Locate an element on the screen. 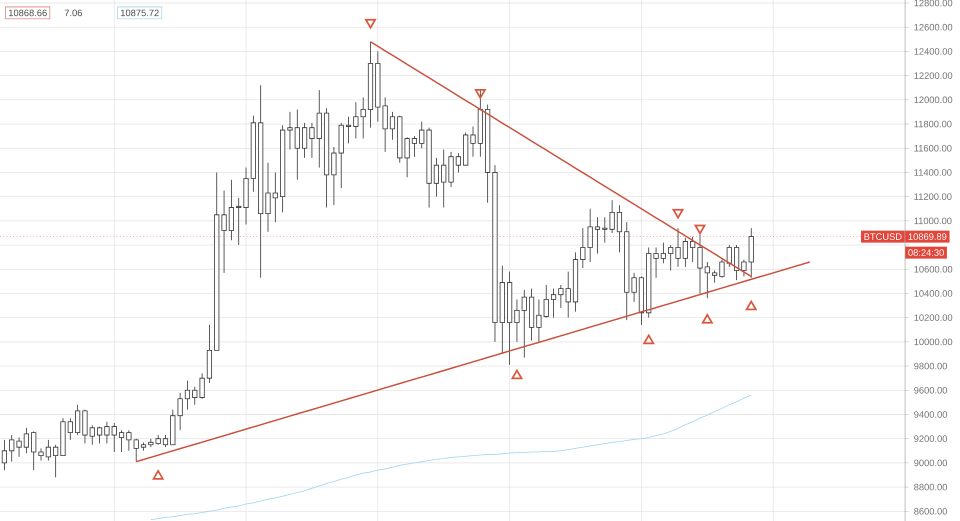  y-tick-label: 8800.00 is located at coordinates (931, 487).